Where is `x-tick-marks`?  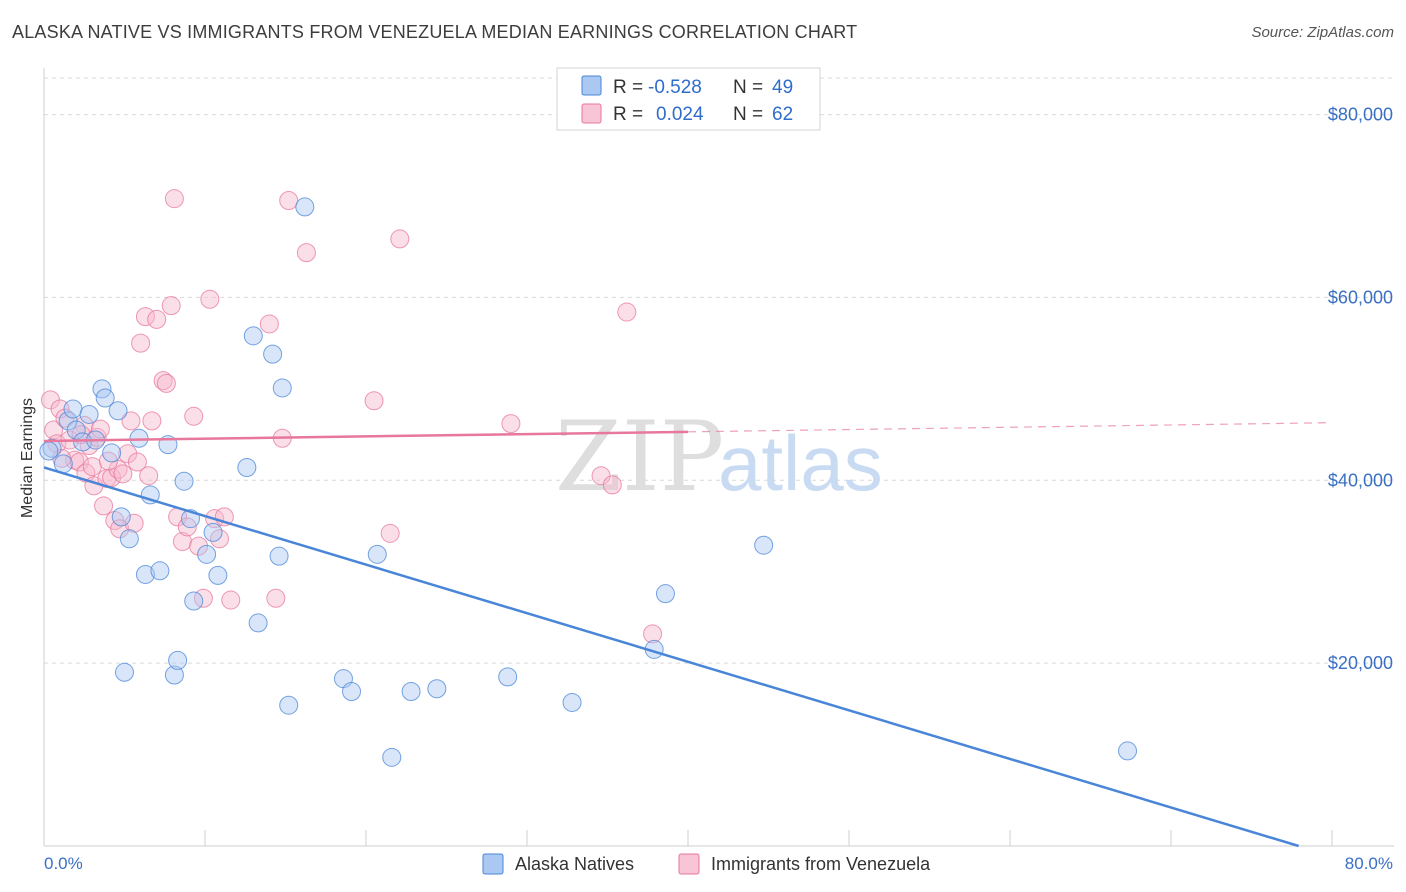 x-tick-marks is located at coordinates (688, 838).